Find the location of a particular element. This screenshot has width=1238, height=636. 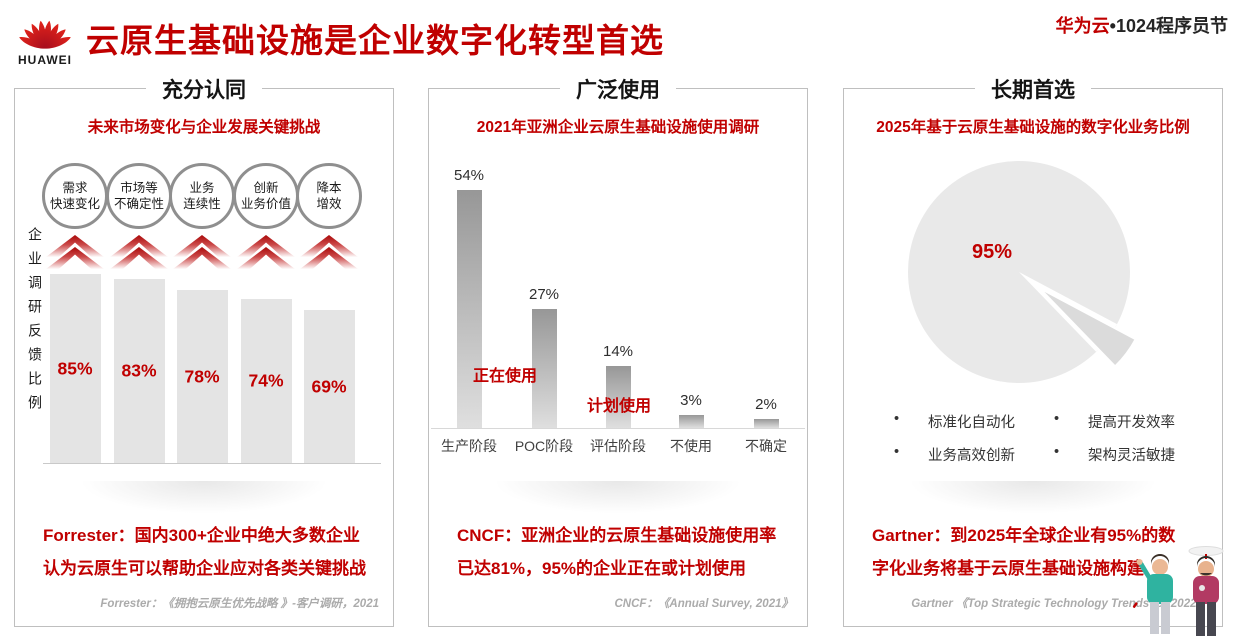

panel-long-term-title: 长期首选 is located at coordinates (1033, 89).